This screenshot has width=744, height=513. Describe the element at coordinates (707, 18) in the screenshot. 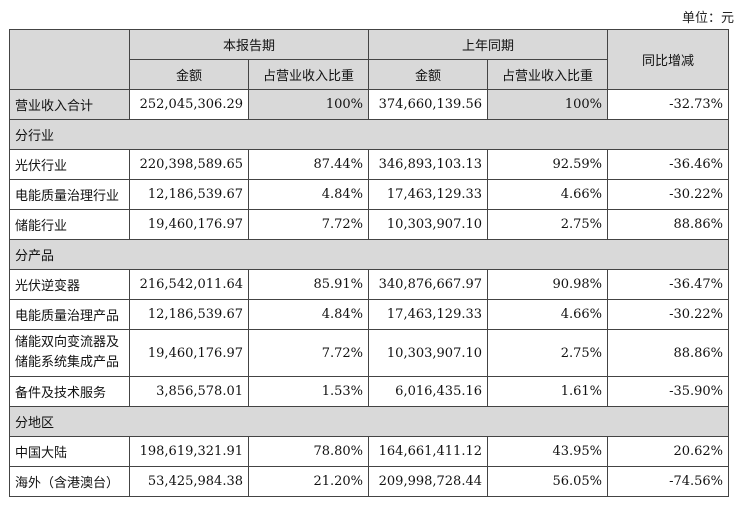

I see `unit-label: 单位：元` at that location.